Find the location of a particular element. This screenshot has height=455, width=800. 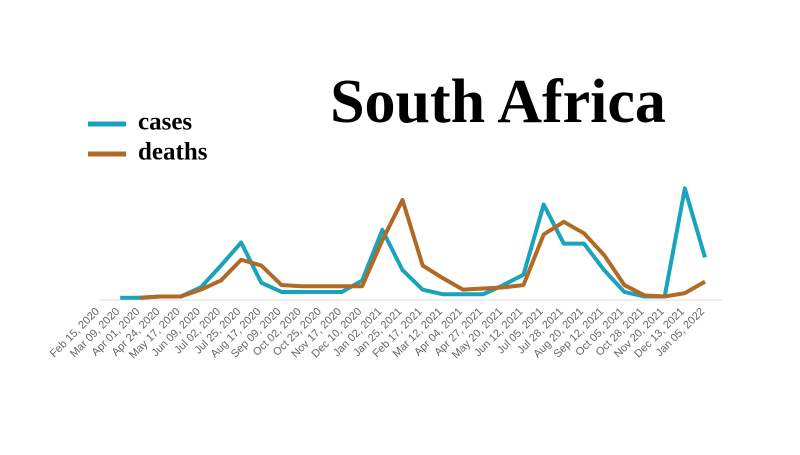

legend-label: cases is located at coordinates (165, 122).